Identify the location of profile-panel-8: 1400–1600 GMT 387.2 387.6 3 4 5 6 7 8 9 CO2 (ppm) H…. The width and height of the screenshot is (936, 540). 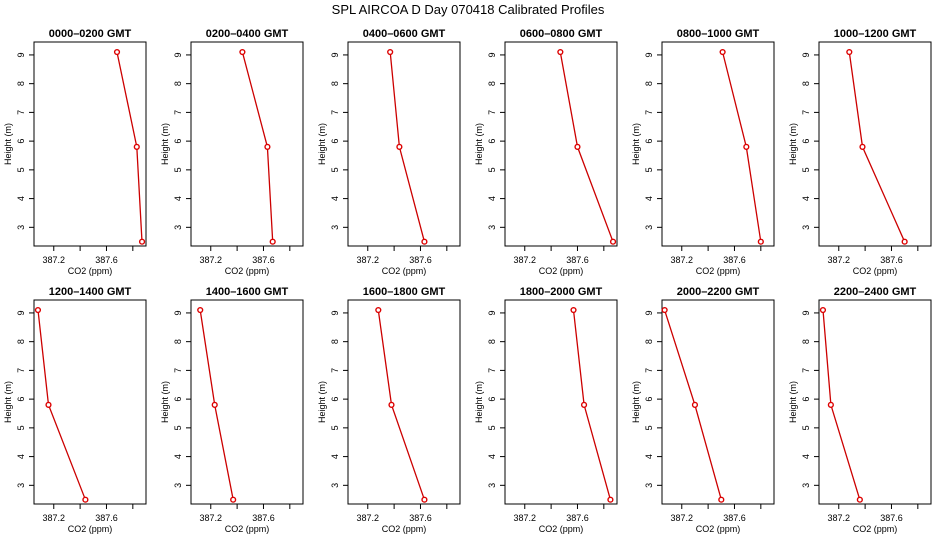
(232, 410).